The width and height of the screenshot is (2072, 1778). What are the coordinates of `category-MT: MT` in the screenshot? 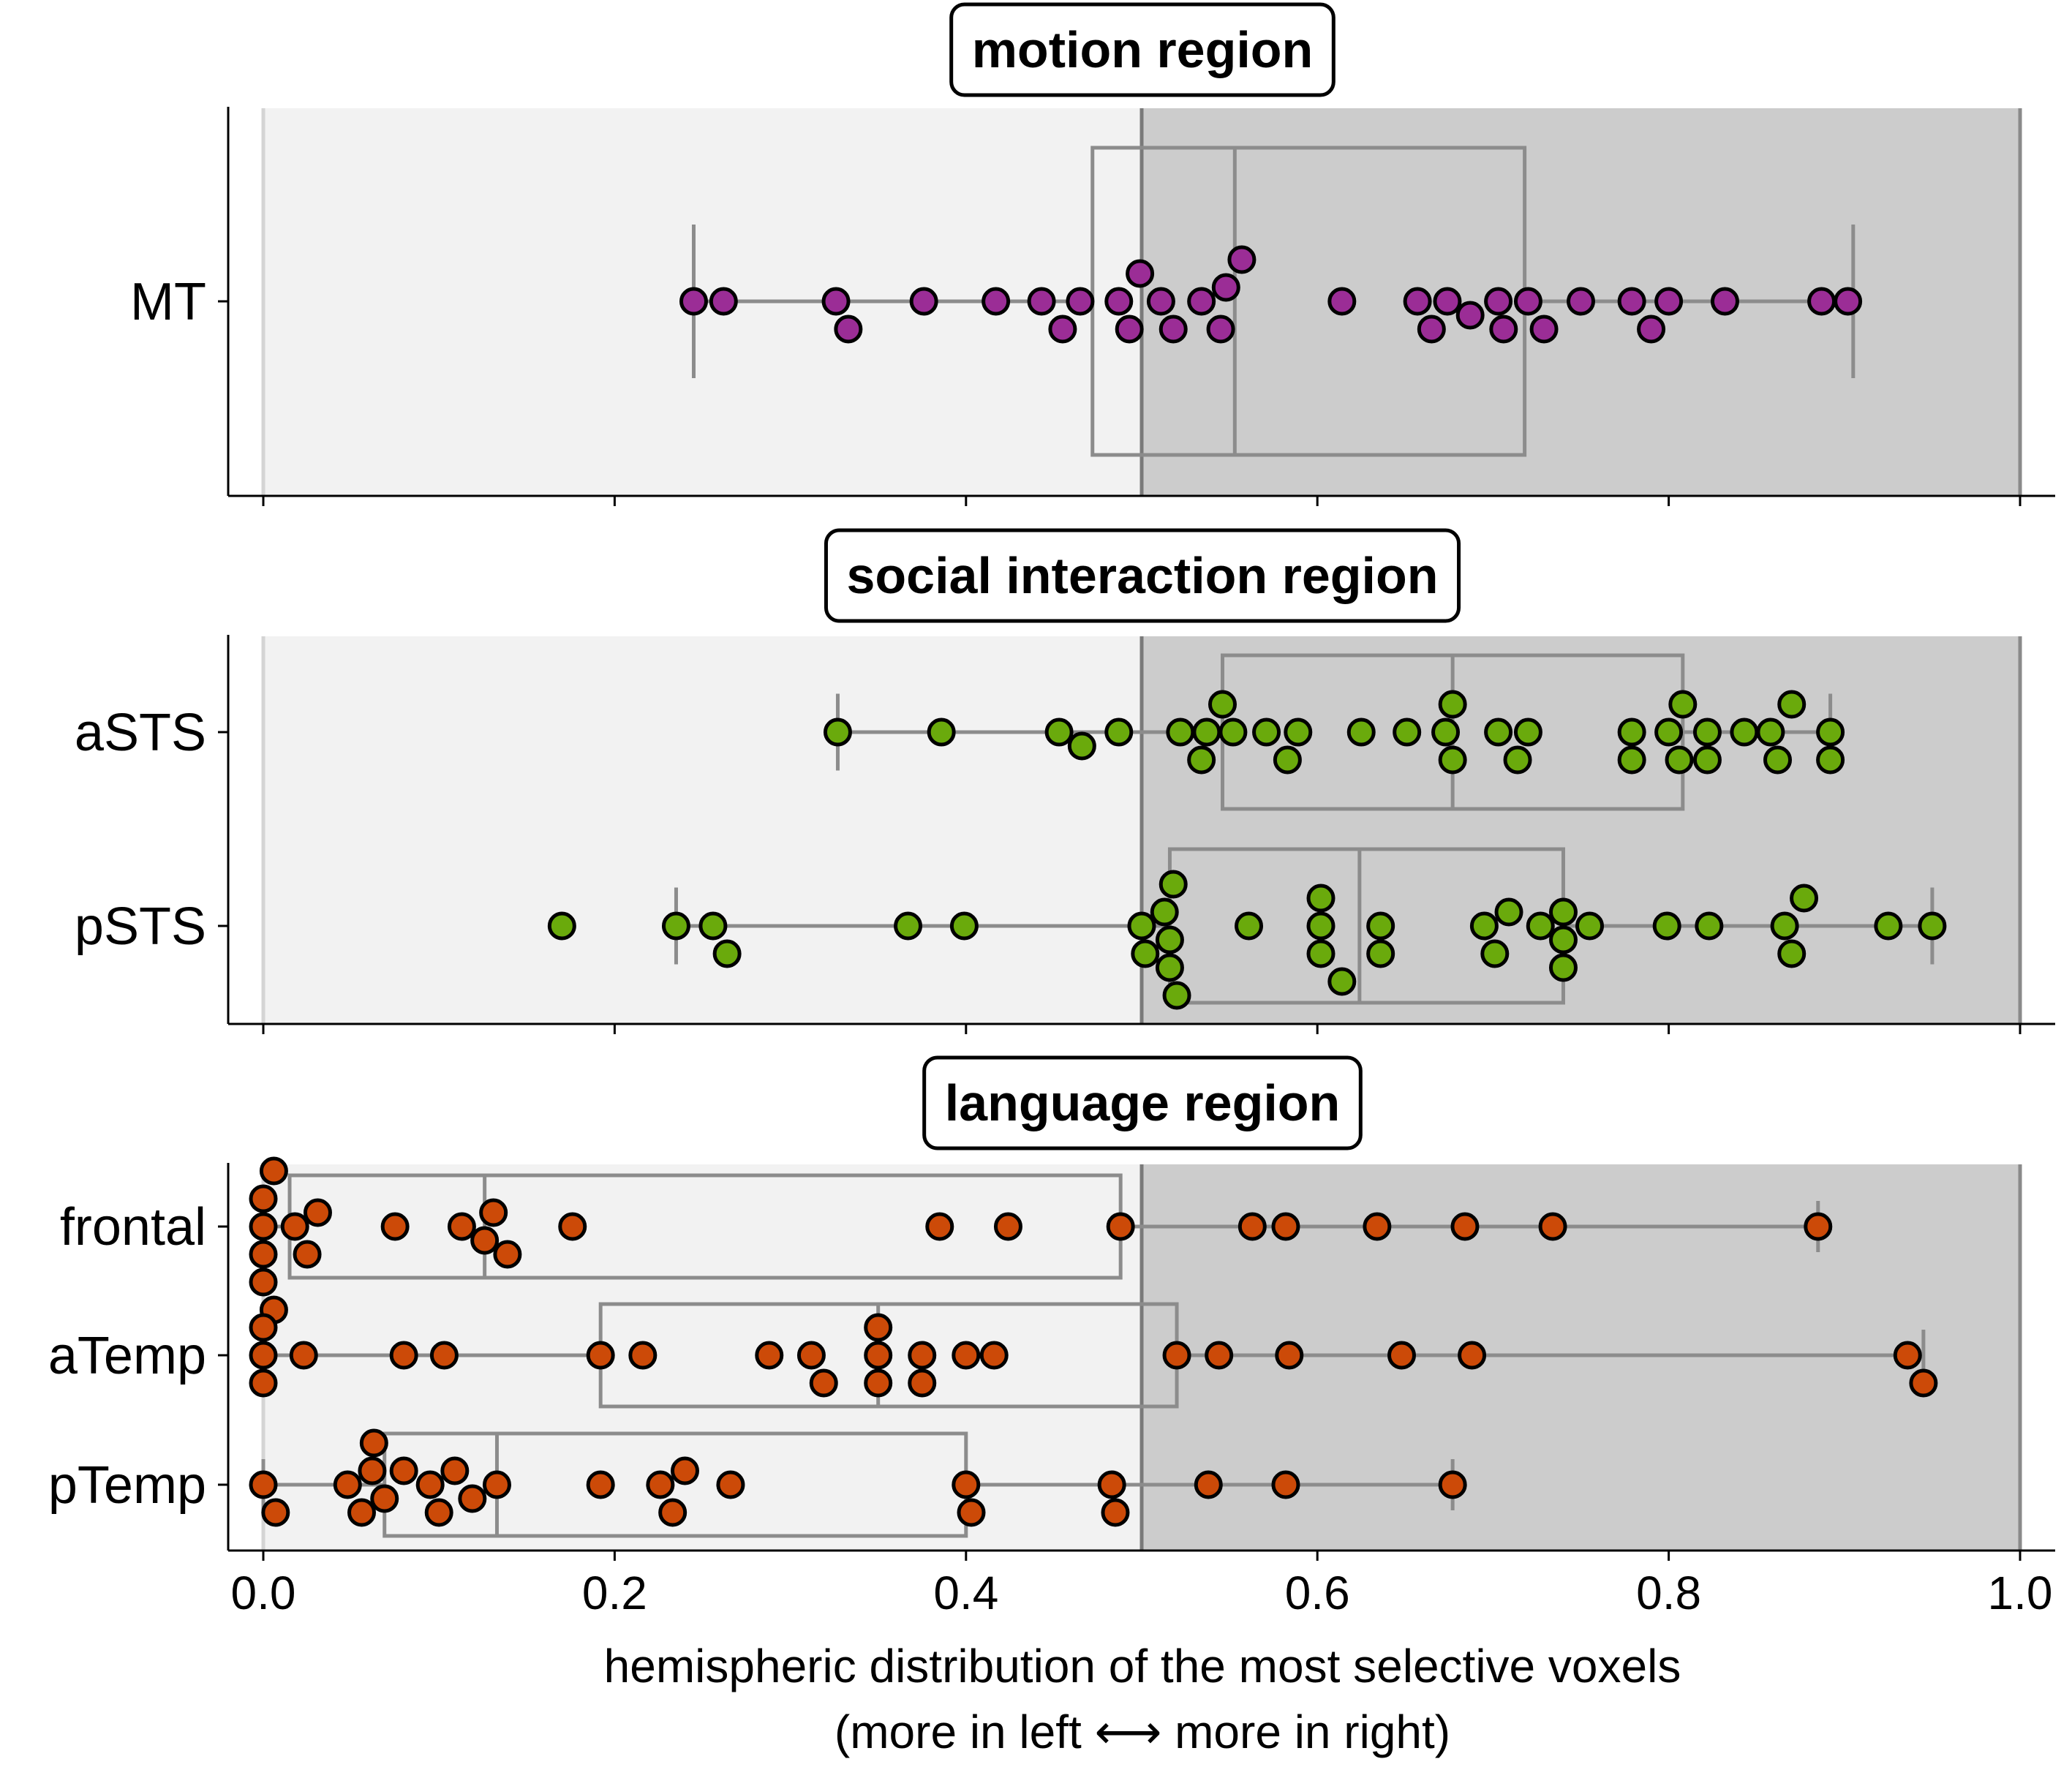 It's located at (996, 301).